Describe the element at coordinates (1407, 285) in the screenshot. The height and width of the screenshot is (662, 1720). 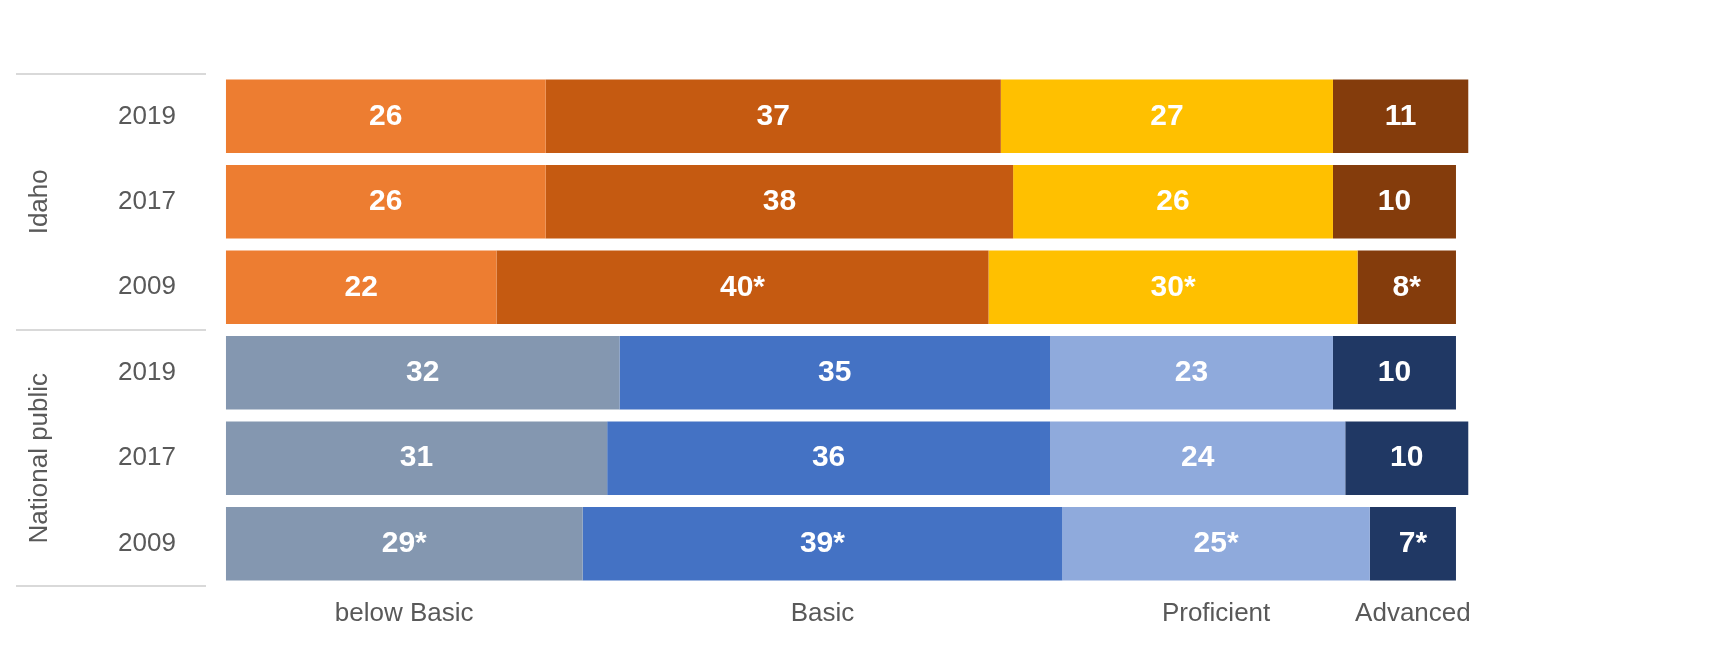
I see `data-label: 8*` at that location.